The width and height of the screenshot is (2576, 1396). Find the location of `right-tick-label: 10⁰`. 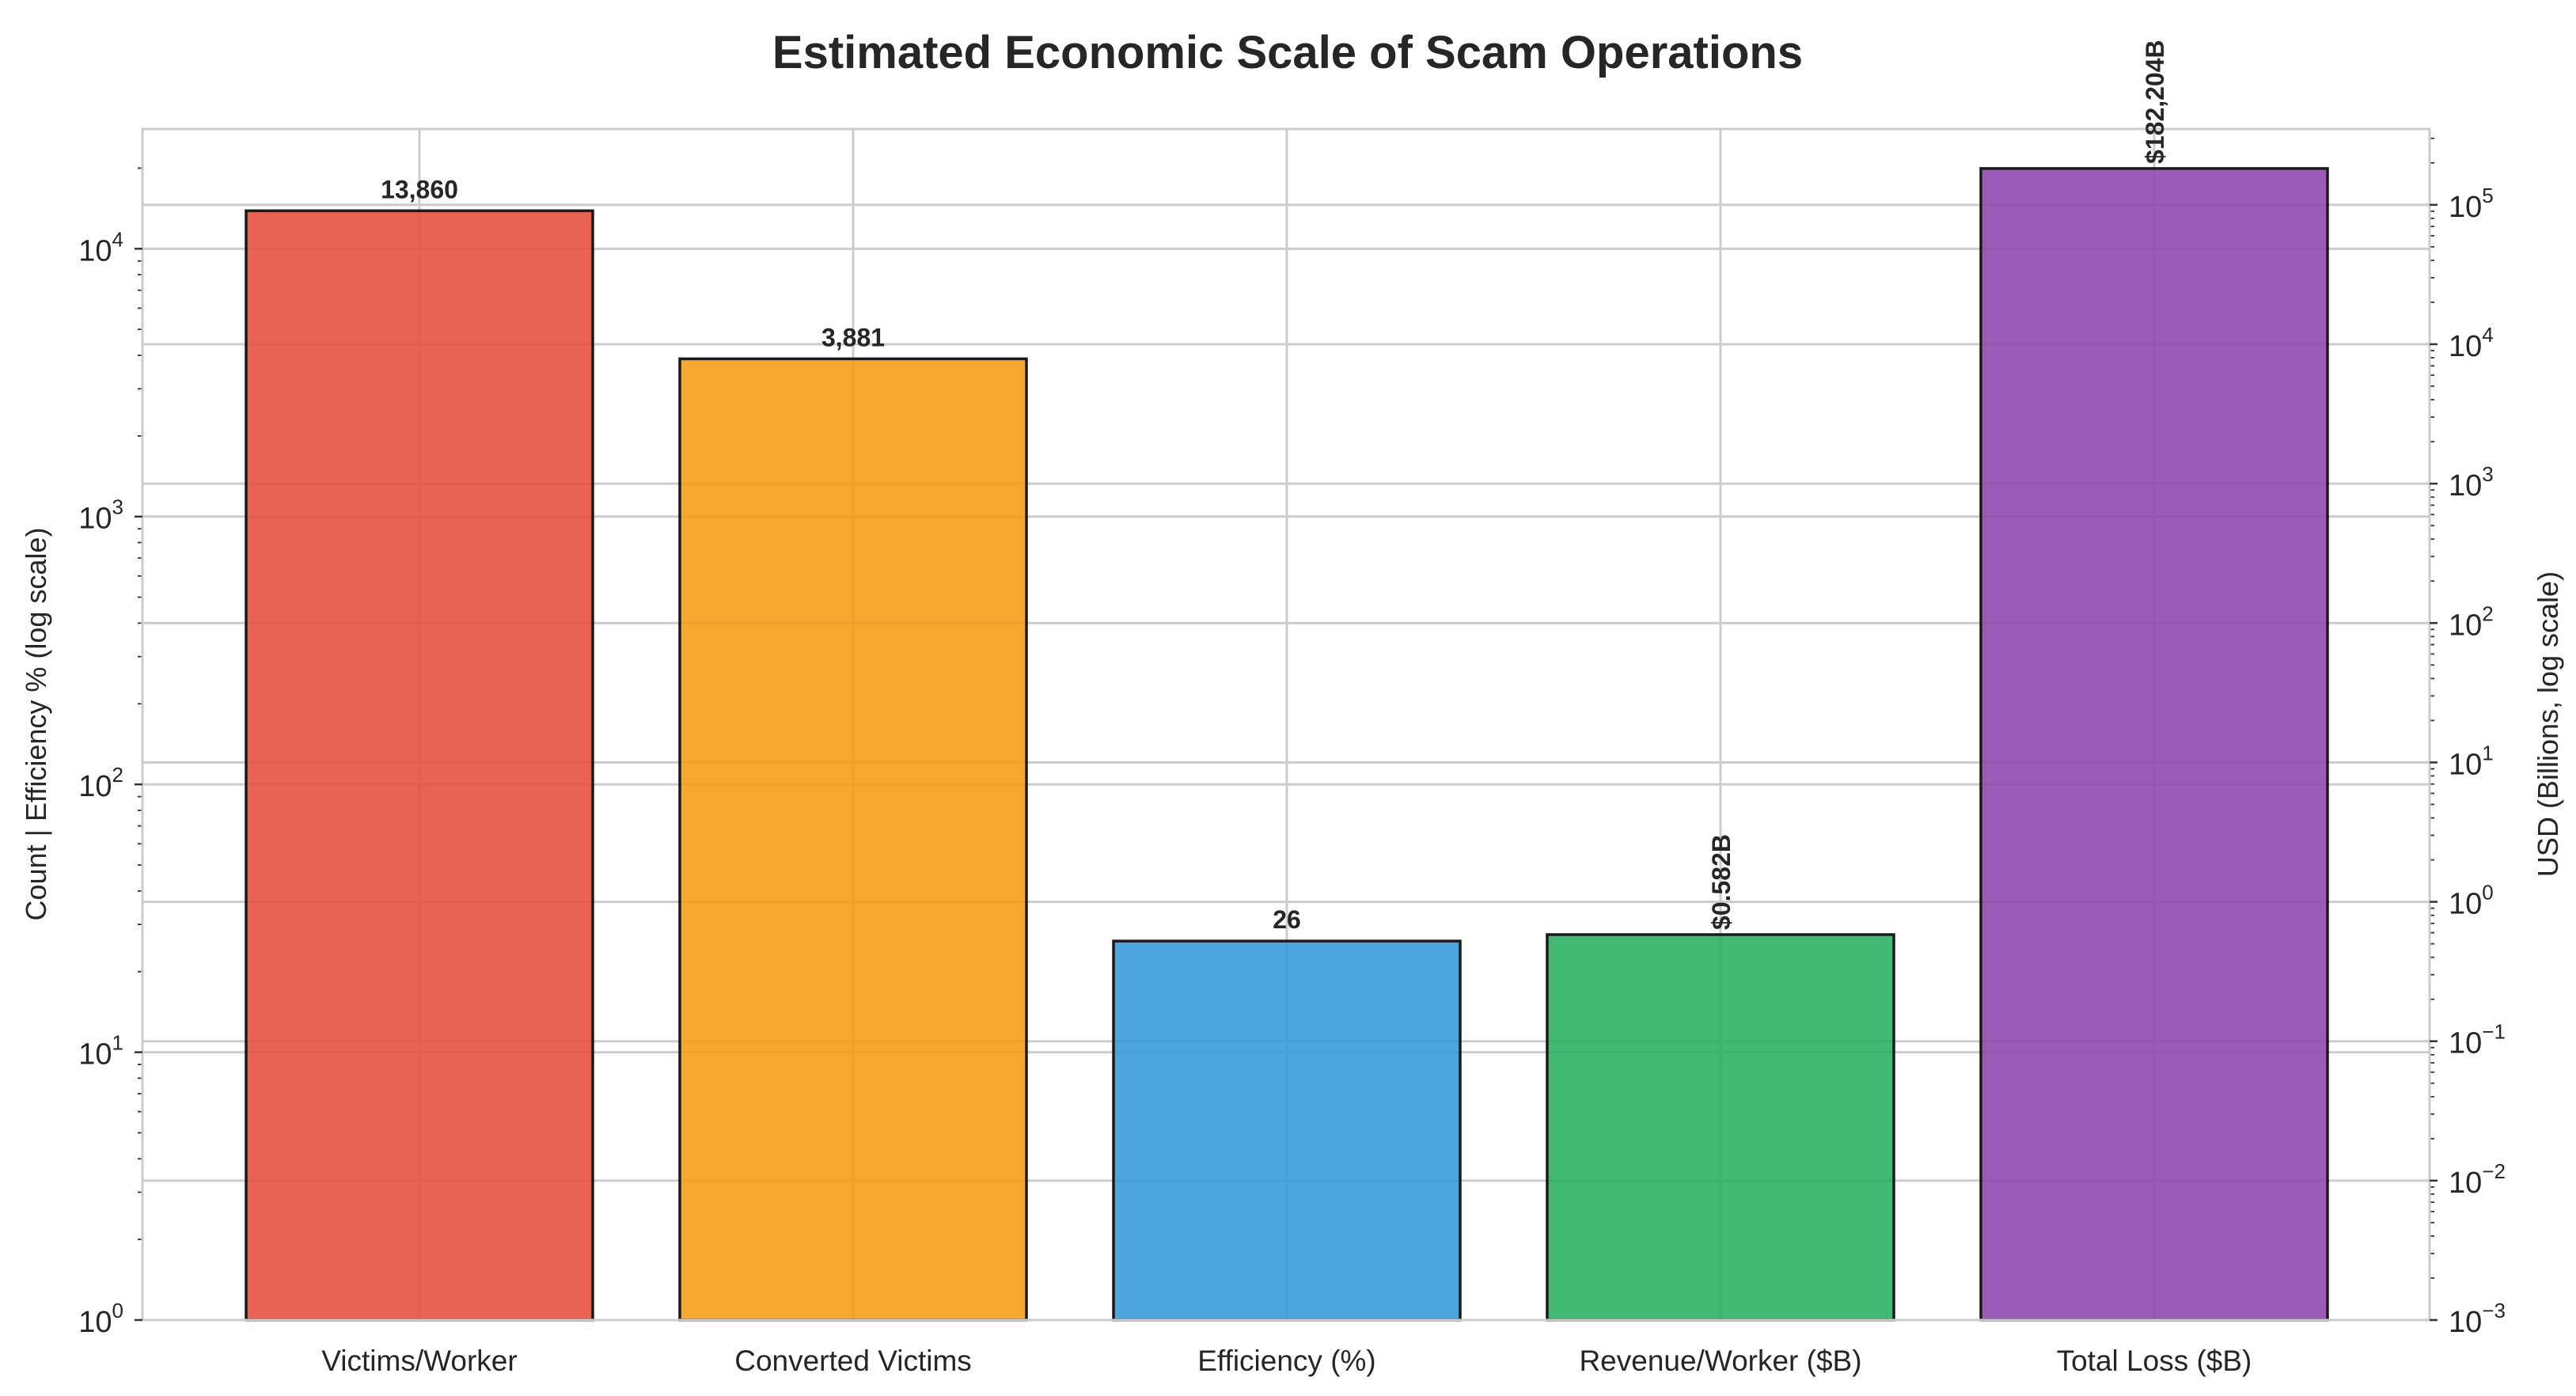

right-tick-label: 10⁰ is located at coordinates (2471, 901).